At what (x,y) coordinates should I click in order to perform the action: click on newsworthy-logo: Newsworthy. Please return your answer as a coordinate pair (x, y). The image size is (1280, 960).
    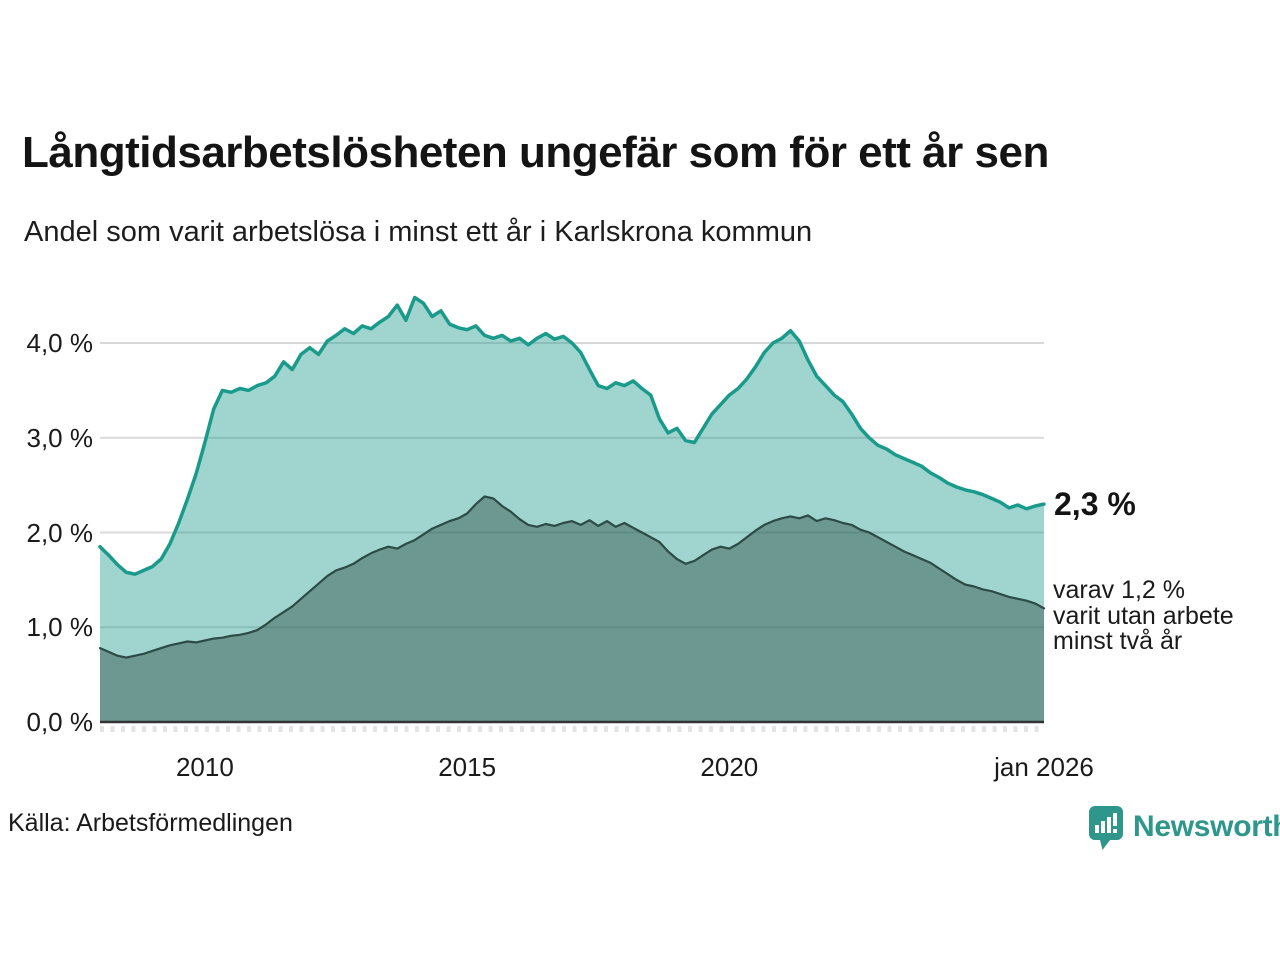
    Looking at the image, I should click on (1184, 829).